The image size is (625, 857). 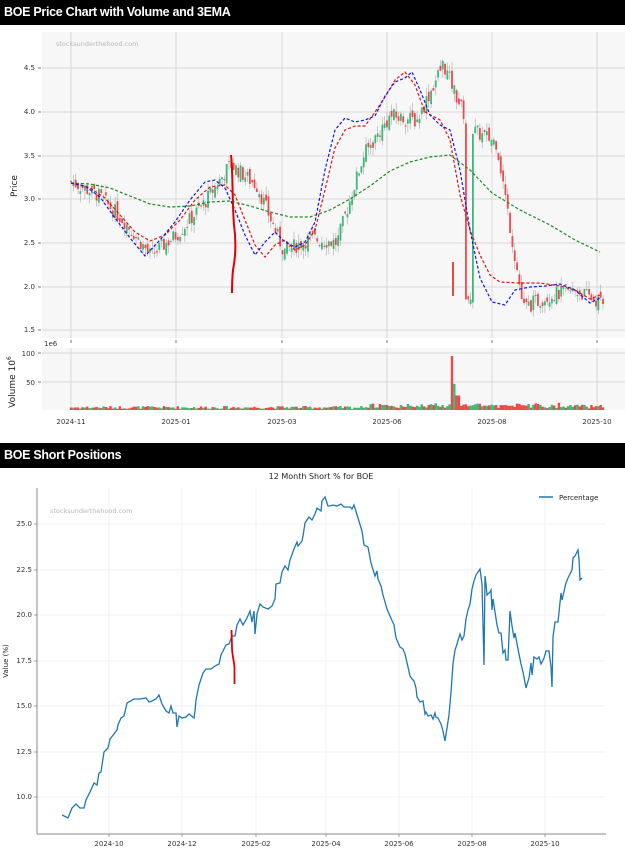 What do you see at coordinates (97, 44) in the screenshot?
I see `price-watermark: stocksunderthehood.com` at bounding box center [97, 44].